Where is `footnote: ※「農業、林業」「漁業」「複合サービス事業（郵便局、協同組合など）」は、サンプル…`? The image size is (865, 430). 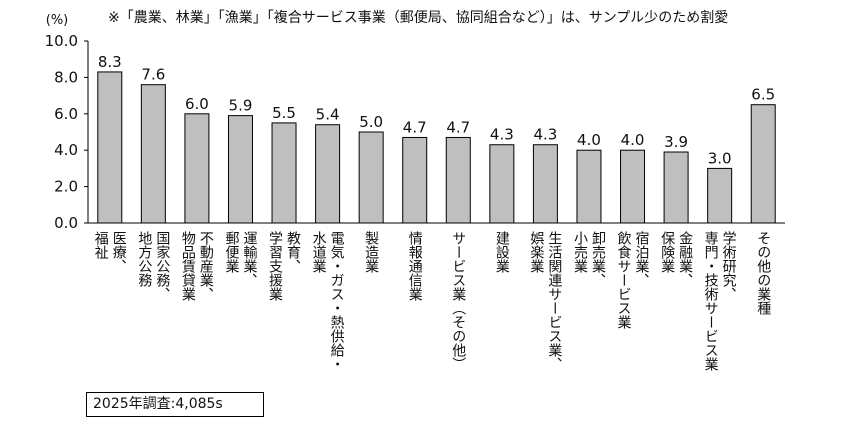
footnote: ※「農業、林業」「漁業」「複合サービス事業（郵便局、協同組合など）」は、サンプル… is located at coordinates (418, 18).